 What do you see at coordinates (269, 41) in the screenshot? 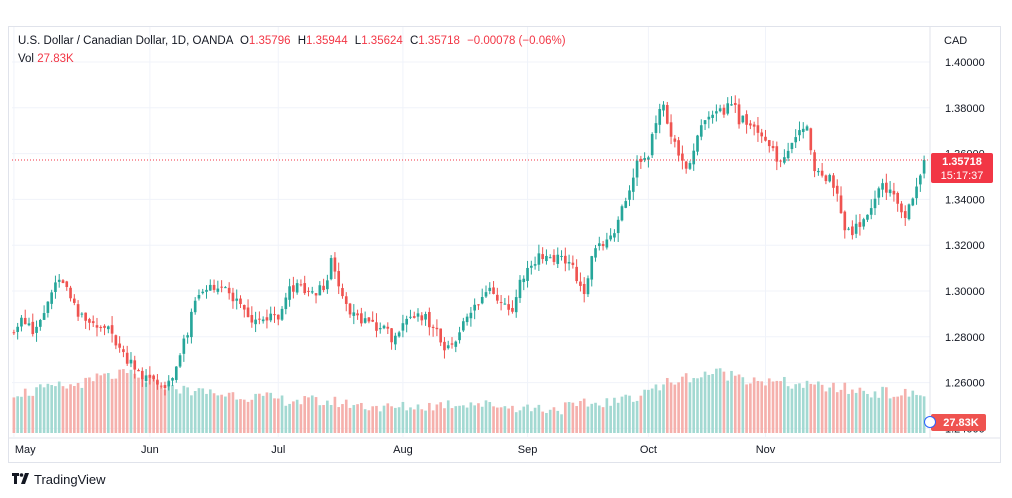
I see `open-value: 1.35796` at bounding box center [269, 41].